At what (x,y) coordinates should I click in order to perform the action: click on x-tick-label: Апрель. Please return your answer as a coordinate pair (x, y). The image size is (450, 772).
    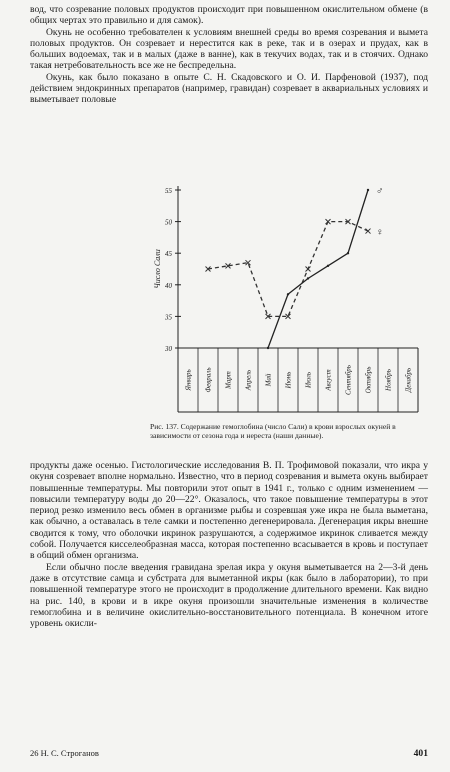
    Looking at the image, I should click on (249, 380).